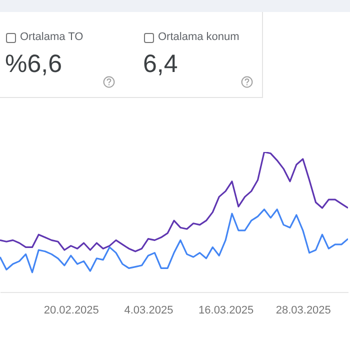 This screenshot has width=350, height=350. What do you see at coordinates (149, 310) in the screenshot?
I see `x-tick-label: 4.03.2025` at bounding box center [149, 310].